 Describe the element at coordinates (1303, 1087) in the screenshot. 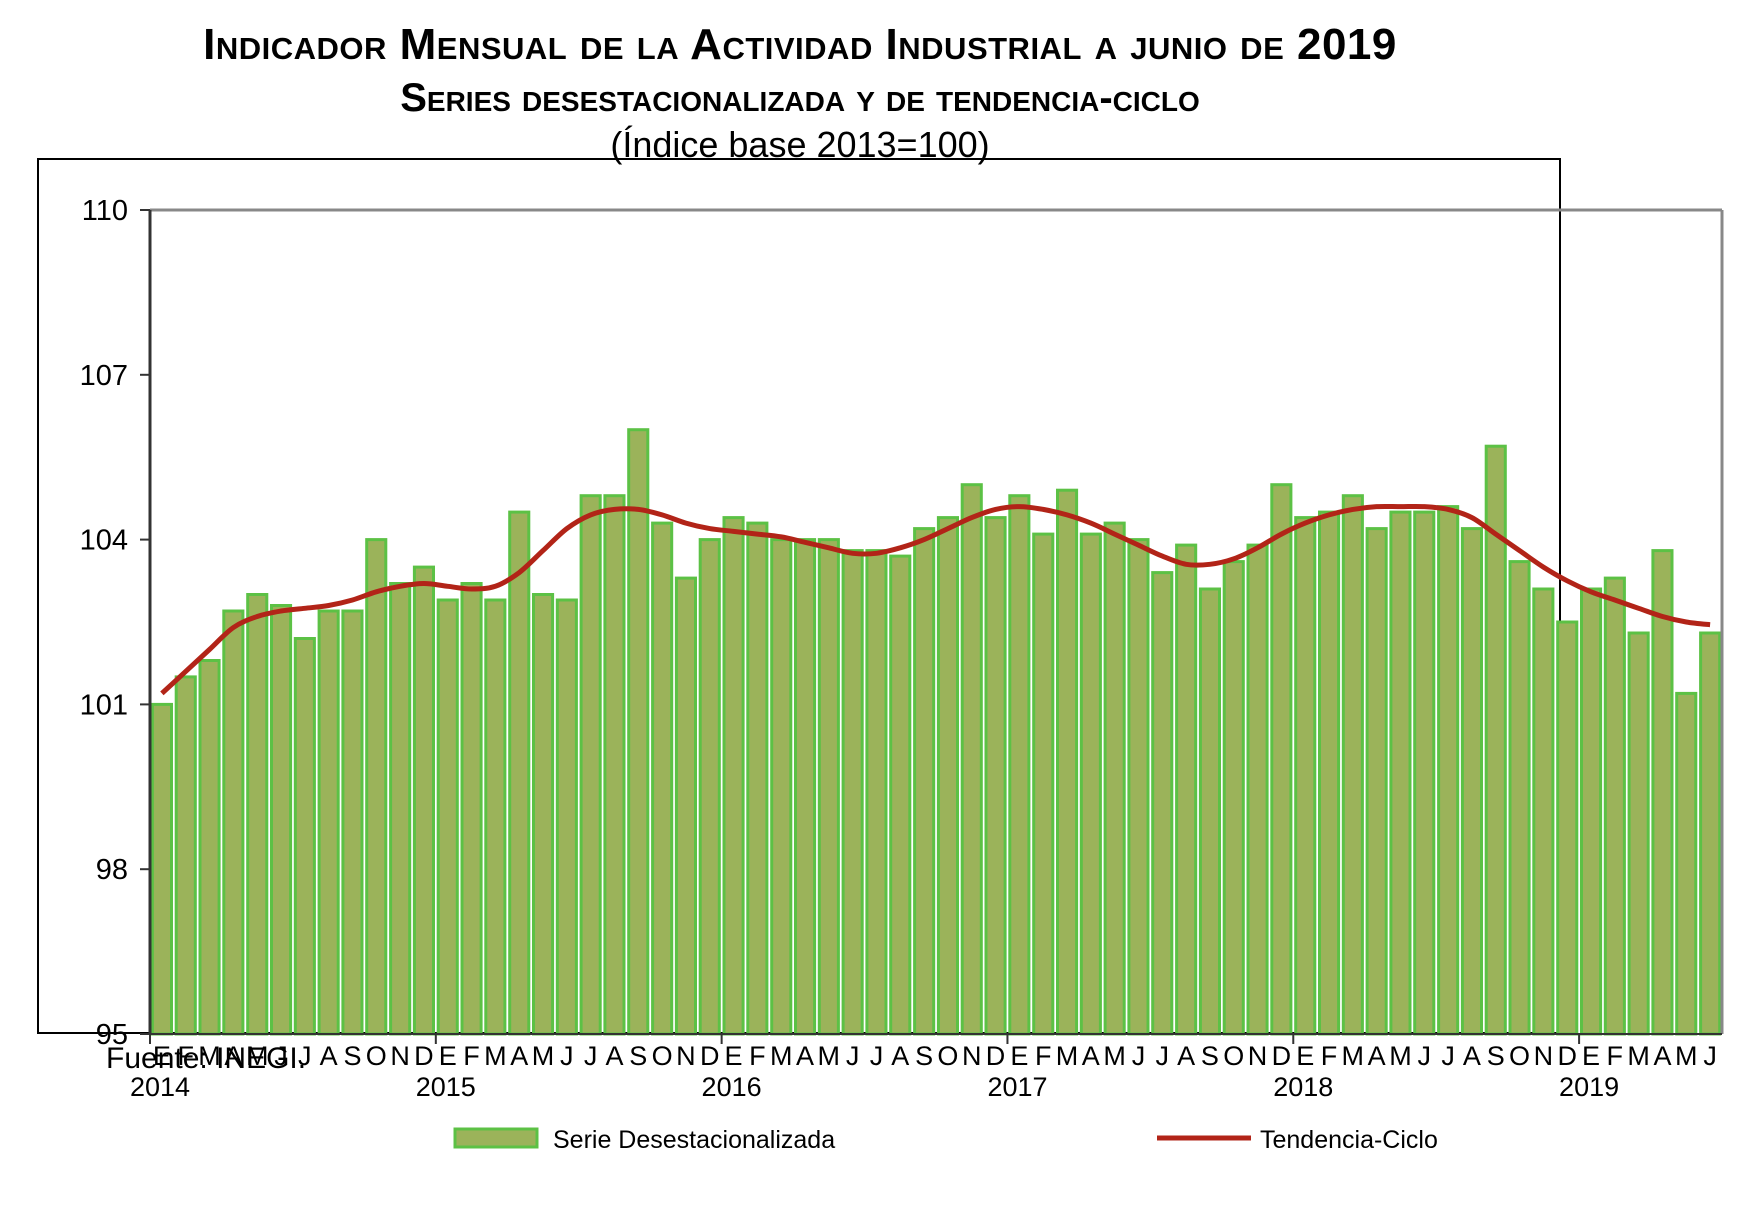

I see `x-year-label: 2018` at that location.